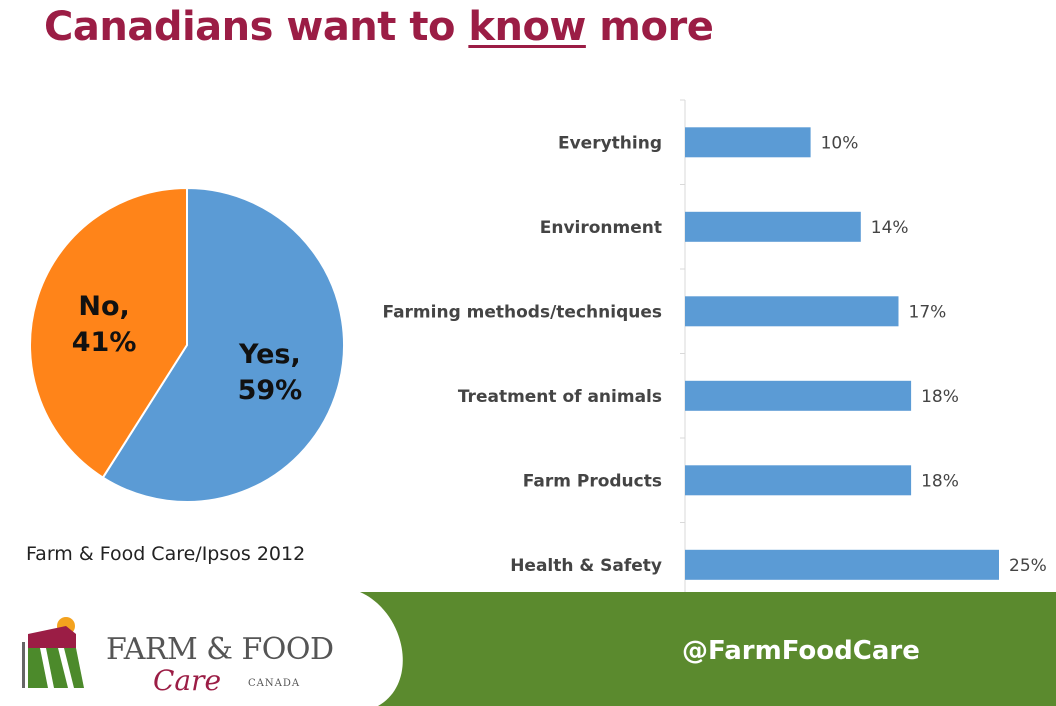  What do you see at coordinates (586, 566) in the screenshot?
I see `category-label: Health & Safety` at bounding box center [586, 566].